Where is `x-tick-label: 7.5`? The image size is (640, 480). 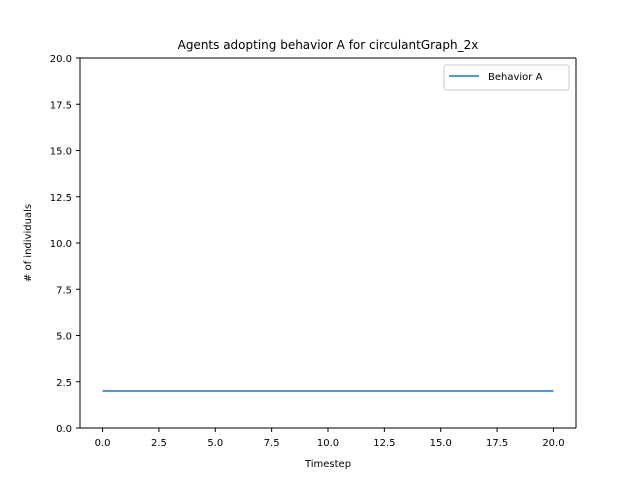
x-tick-label: 7.5 is located at coordinates (272, 443).